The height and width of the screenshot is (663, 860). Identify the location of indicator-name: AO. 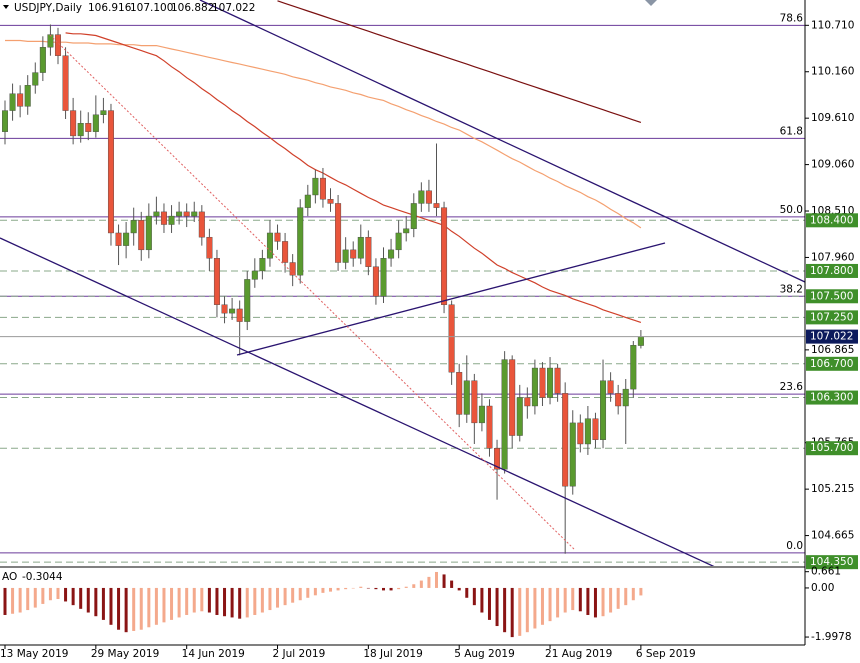
(9, 577).